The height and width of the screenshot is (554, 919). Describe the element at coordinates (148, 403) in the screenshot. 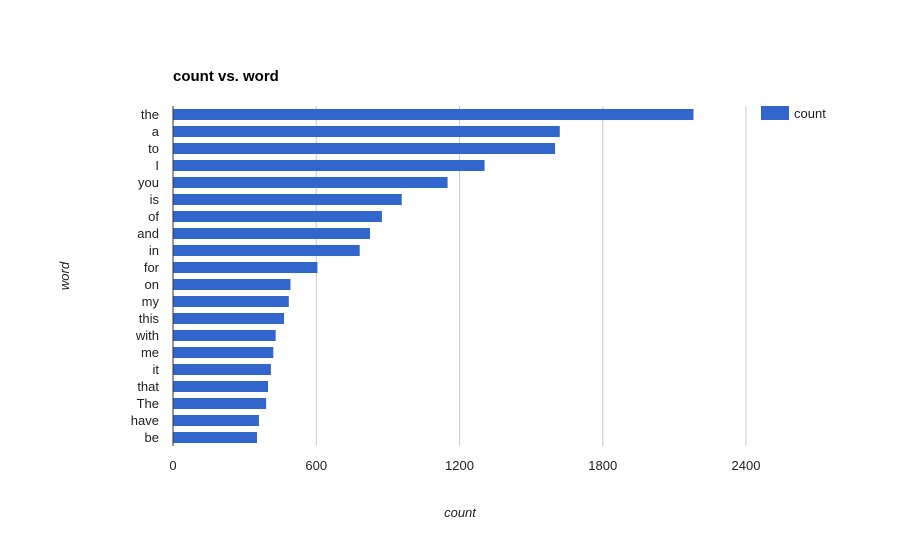

I see `category-label: The` at that location.